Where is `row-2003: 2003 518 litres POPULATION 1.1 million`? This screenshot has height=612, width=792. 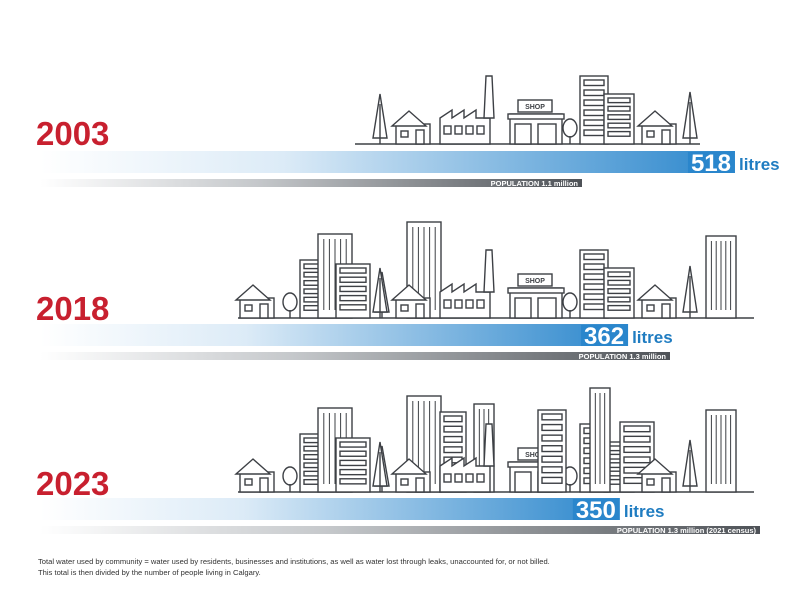
row-2003: 2003 518 litres POPULATION 1.1 million is located at coordinates (408, 151).